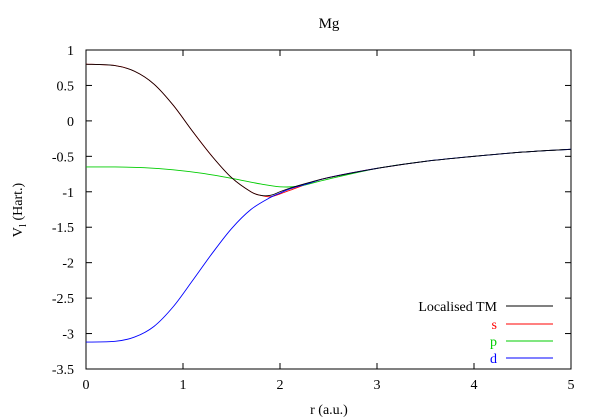  Describe the element at coordinates (63, 299) in the screenshot. I see `y-tick-label: -2.5` at that location.